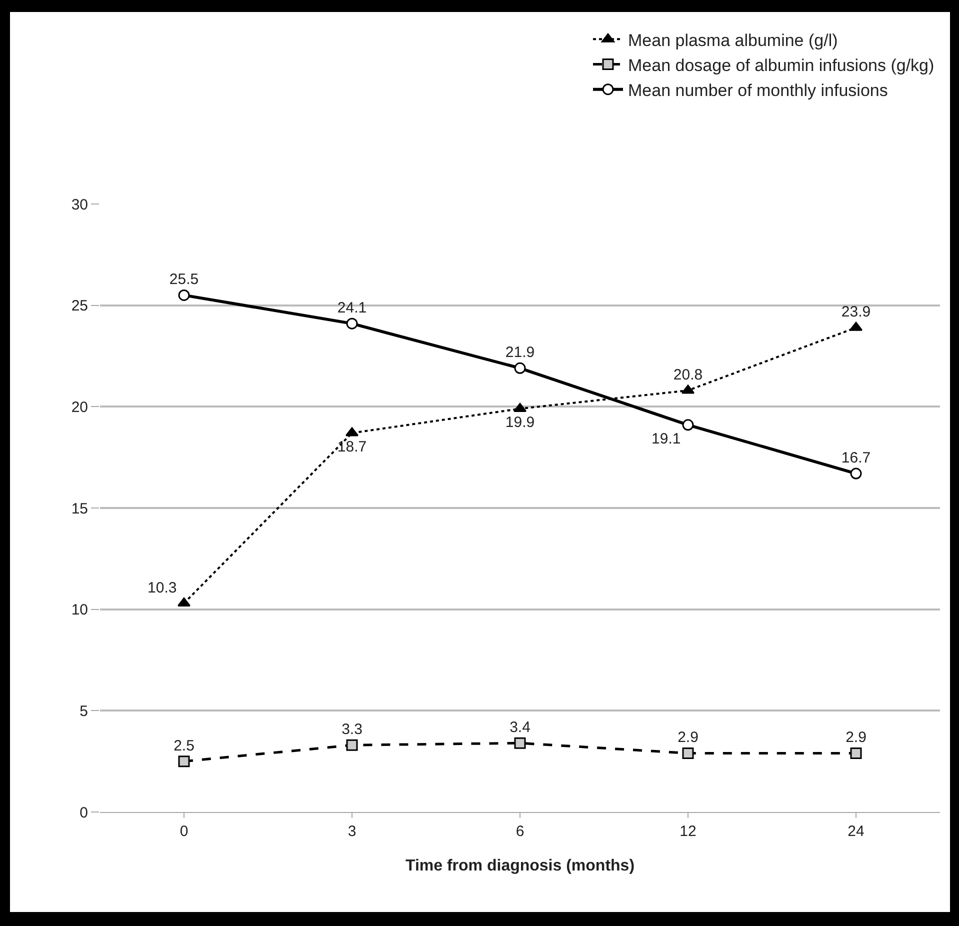 This screenshot has width=959, height=926. Describe the element at coordinates (184, 279) in the screenshot. I see `data-label: 25.5` at that location.